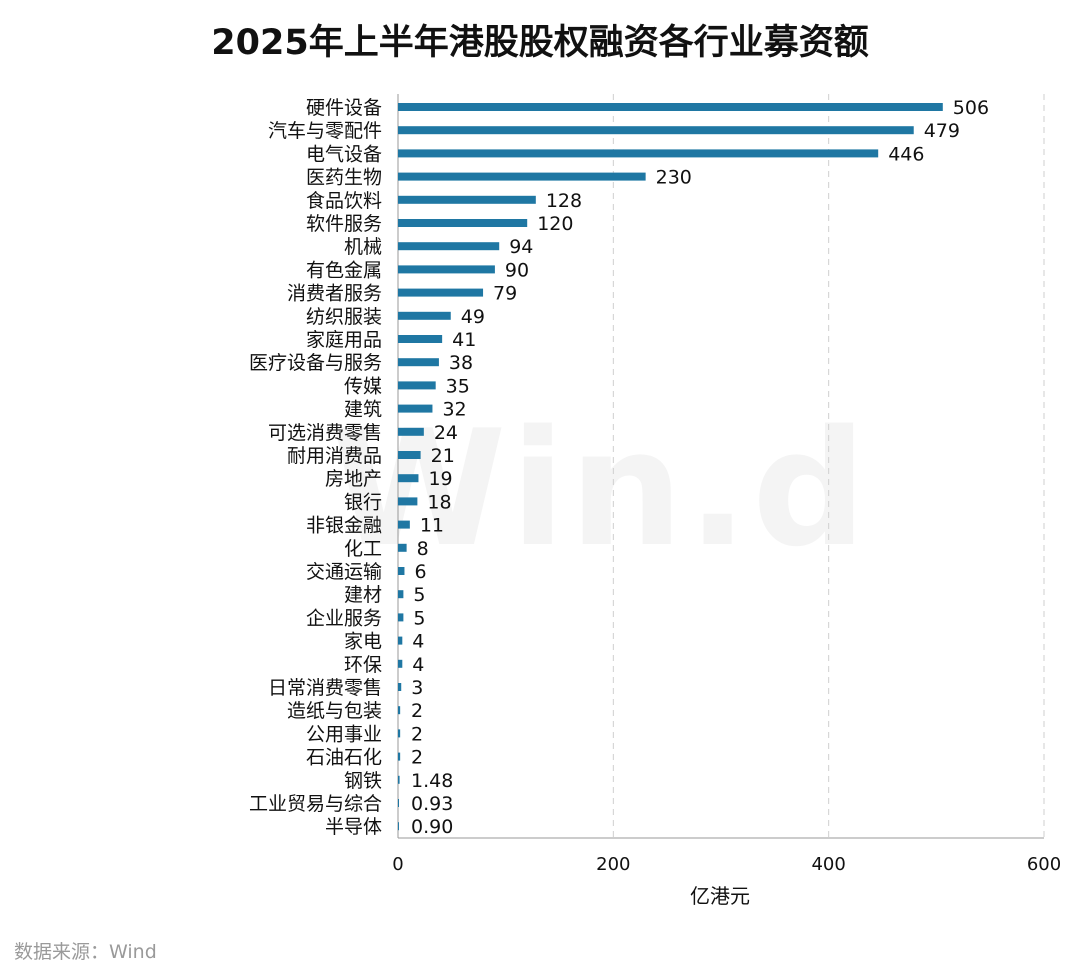 The height and width of the screenshot is (978, 1080). I want to click on category-label-5: 软件服务, so click(344, 224).